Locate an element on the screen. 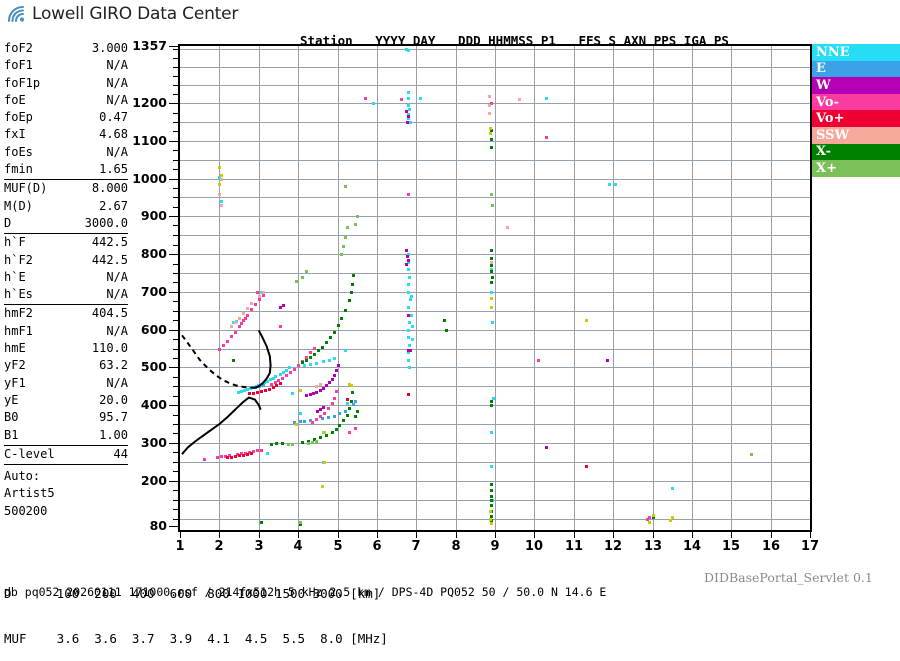 This screenshot has width=900, height=661. y-axis-label: 300 is located at coordinates (153, 442).